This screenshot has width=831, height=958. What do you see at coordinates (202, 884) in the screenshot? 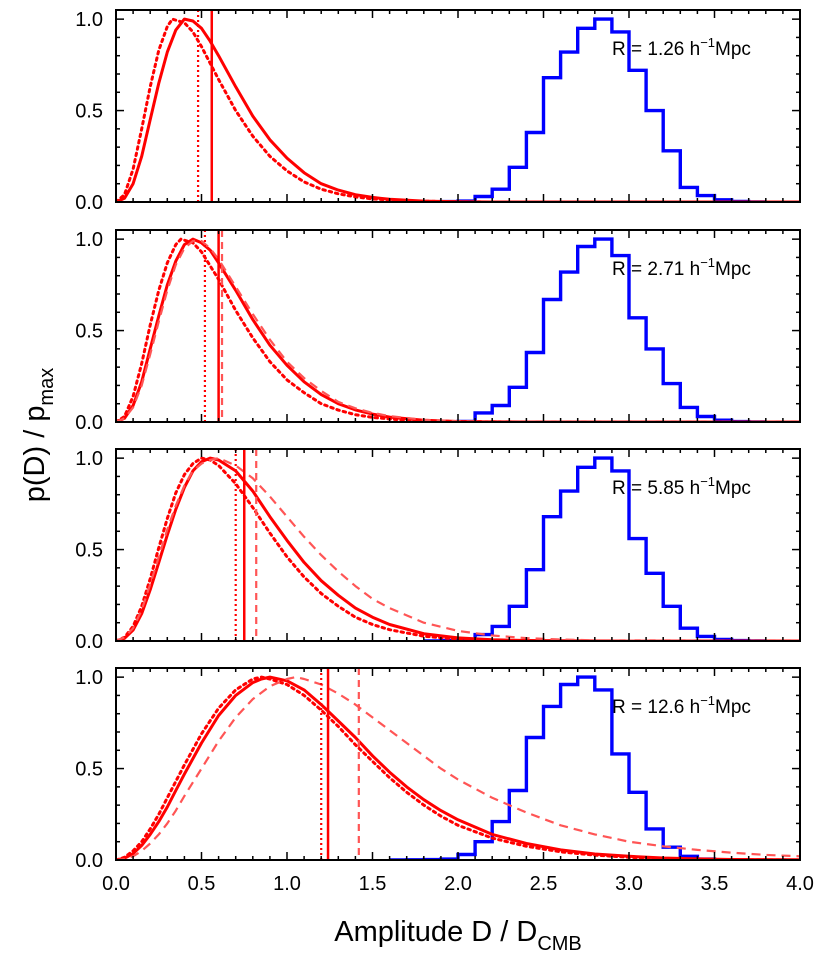
I see `x-tick-label: 0.5` at bounding box center [202, 884].